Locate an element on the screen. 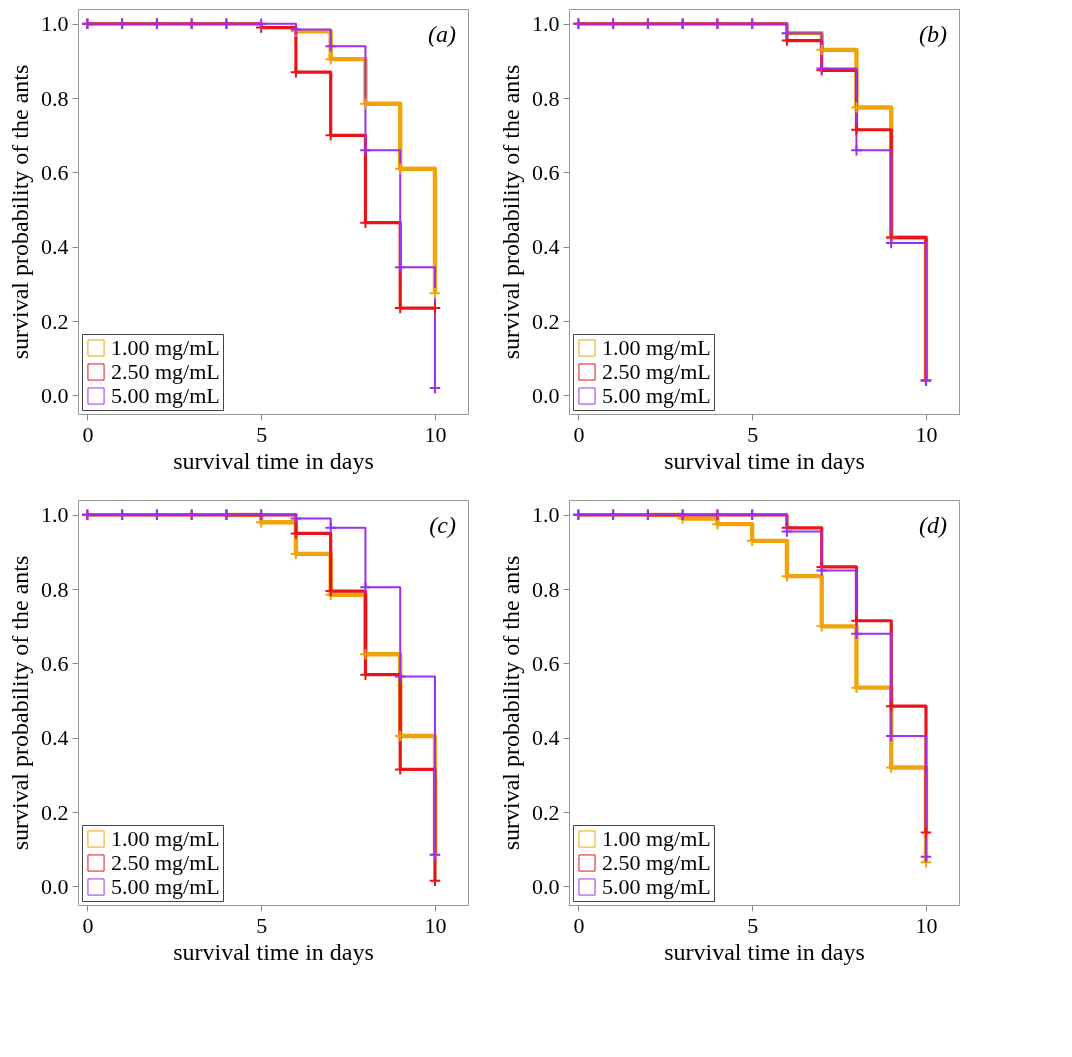 Image resolution: width=1072 pixels, height=1057 pixels. annotation: (c) is located at coordinates (442, 525).